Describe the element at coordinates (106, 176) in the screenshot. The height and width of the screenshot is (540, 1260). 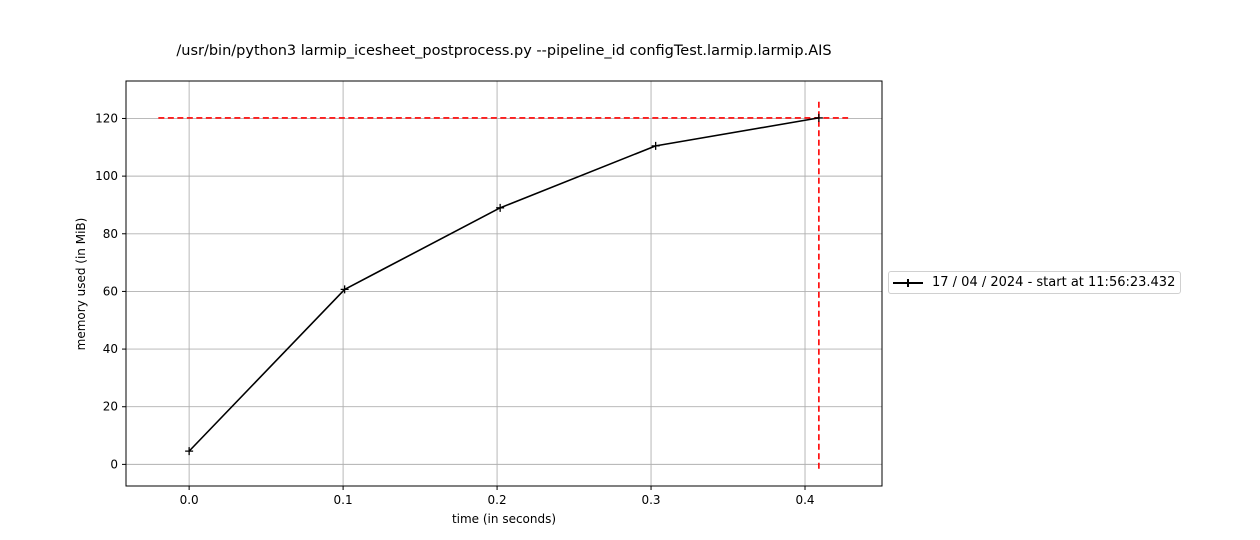
I see `y-tick-label: 100` at that location.